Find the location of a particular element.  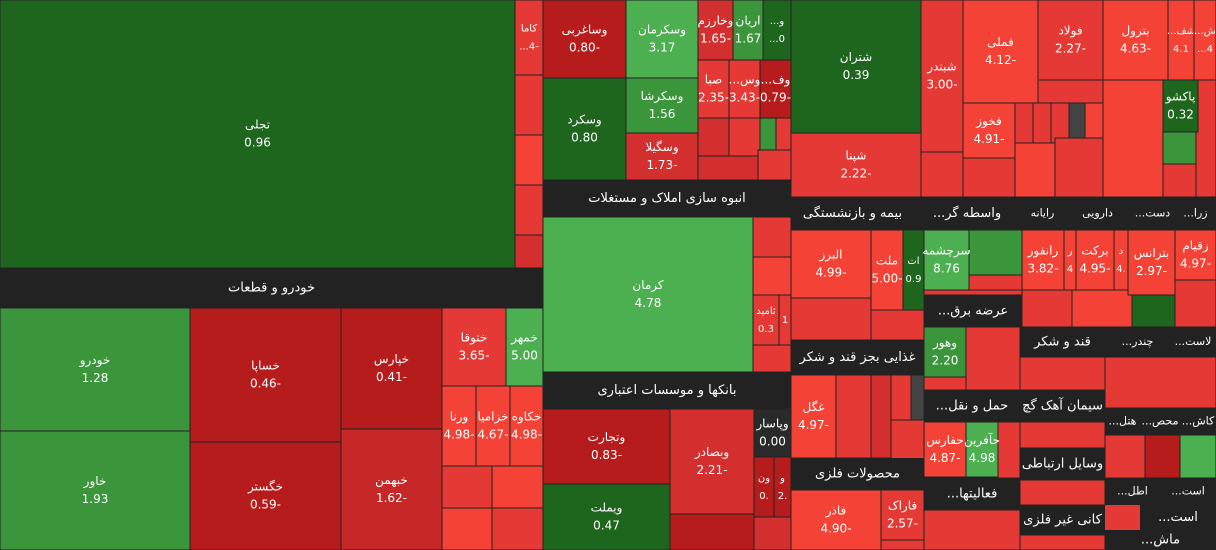

stock-symbol: کرمان is located at coordinates (648, 285).